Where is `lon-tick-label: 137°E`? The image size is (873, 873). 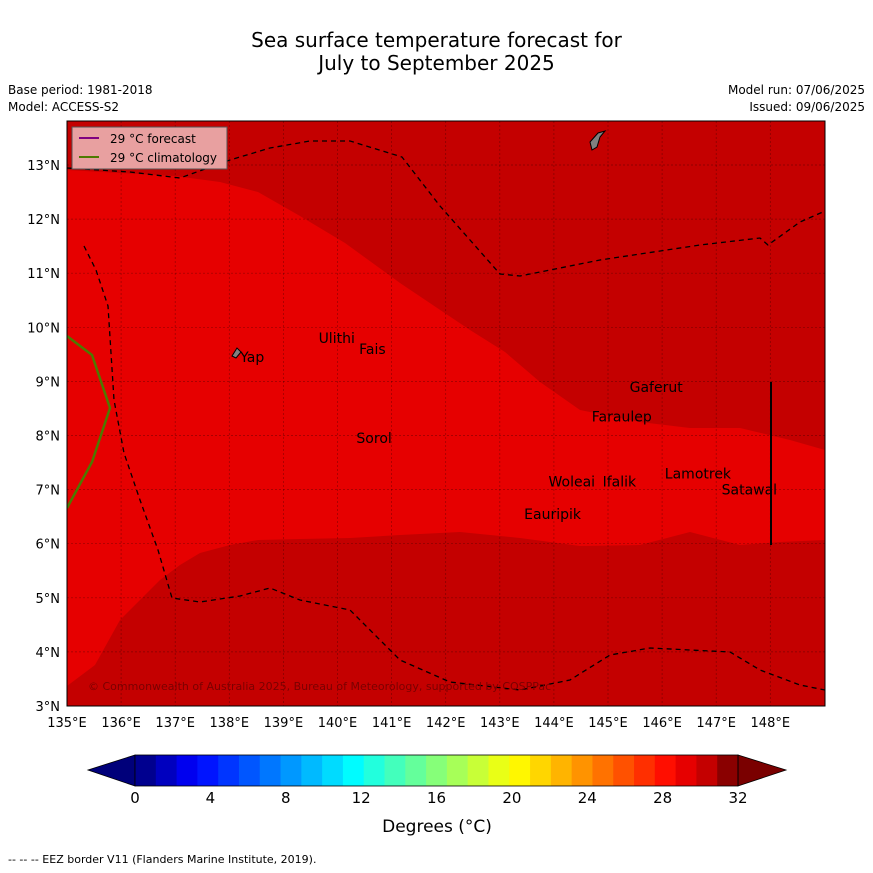
lon-tick-label: 137°E is located at coordinates (175, 723).